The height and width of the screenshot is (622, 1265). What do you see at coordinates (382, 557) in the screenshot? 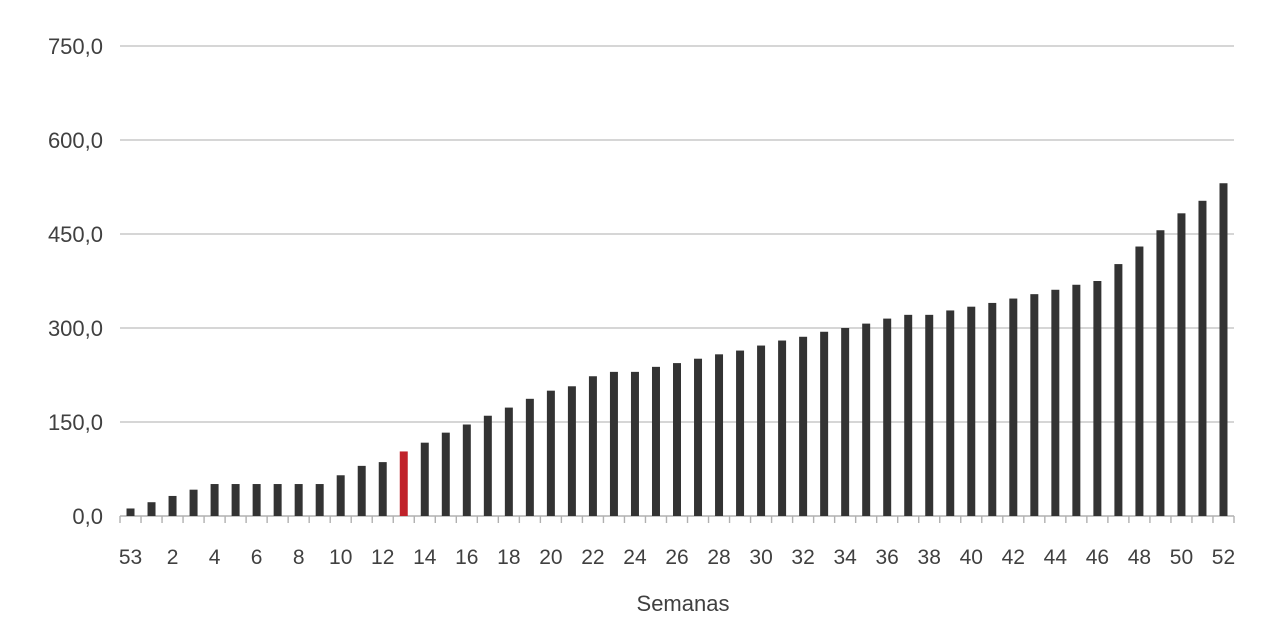
I see `x-tick-label: 12` at bounding box center [382, 557].